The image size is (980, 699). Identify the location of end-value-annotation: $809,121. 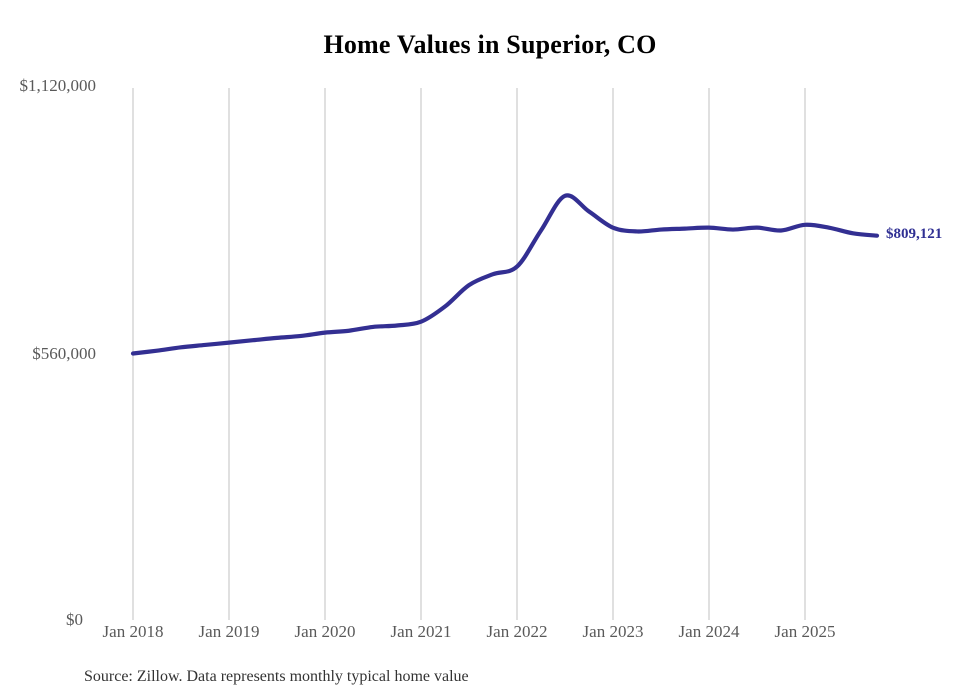
(914, 233).